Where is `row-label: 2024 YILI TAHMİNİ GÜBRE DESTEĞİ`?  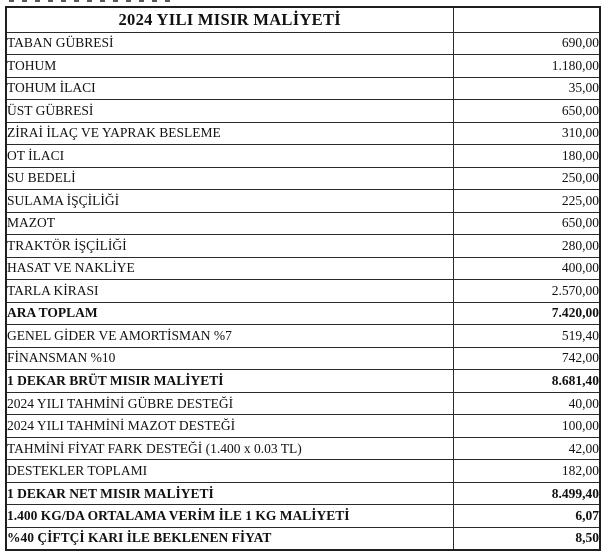
row-label: 2024 YILI TAHMİNİ GÜBRE DESTEĞİ is located at coordinates (229, 403).